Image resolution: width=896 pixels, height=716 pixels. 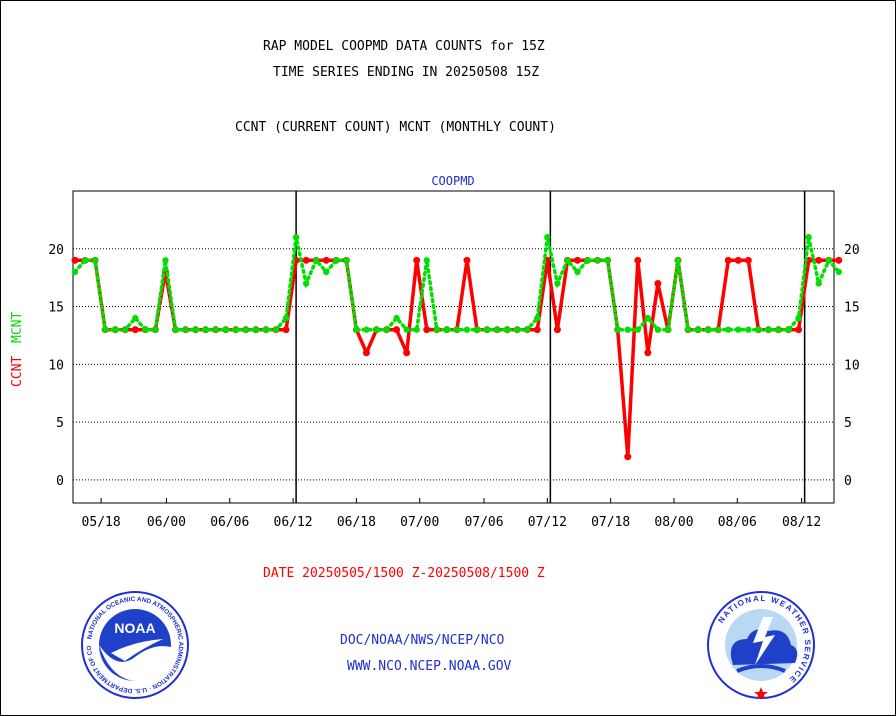 What do you see at coordinates (547, 522) in the screenshot?
I see `x-tick-label: 07/12` at bounding box center [547, 522].